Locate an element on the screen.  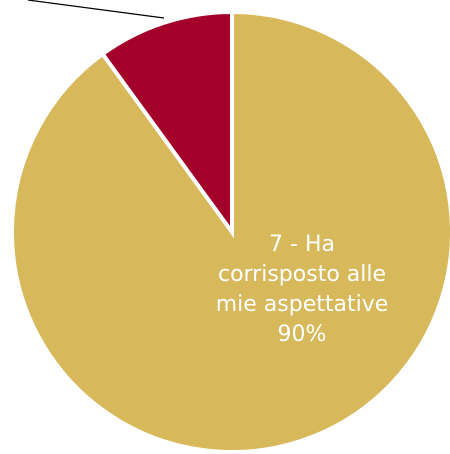
pie-labels: 7 - Ha corrisposto alle mie aspettative 90% is located at coordinates (302, 289).